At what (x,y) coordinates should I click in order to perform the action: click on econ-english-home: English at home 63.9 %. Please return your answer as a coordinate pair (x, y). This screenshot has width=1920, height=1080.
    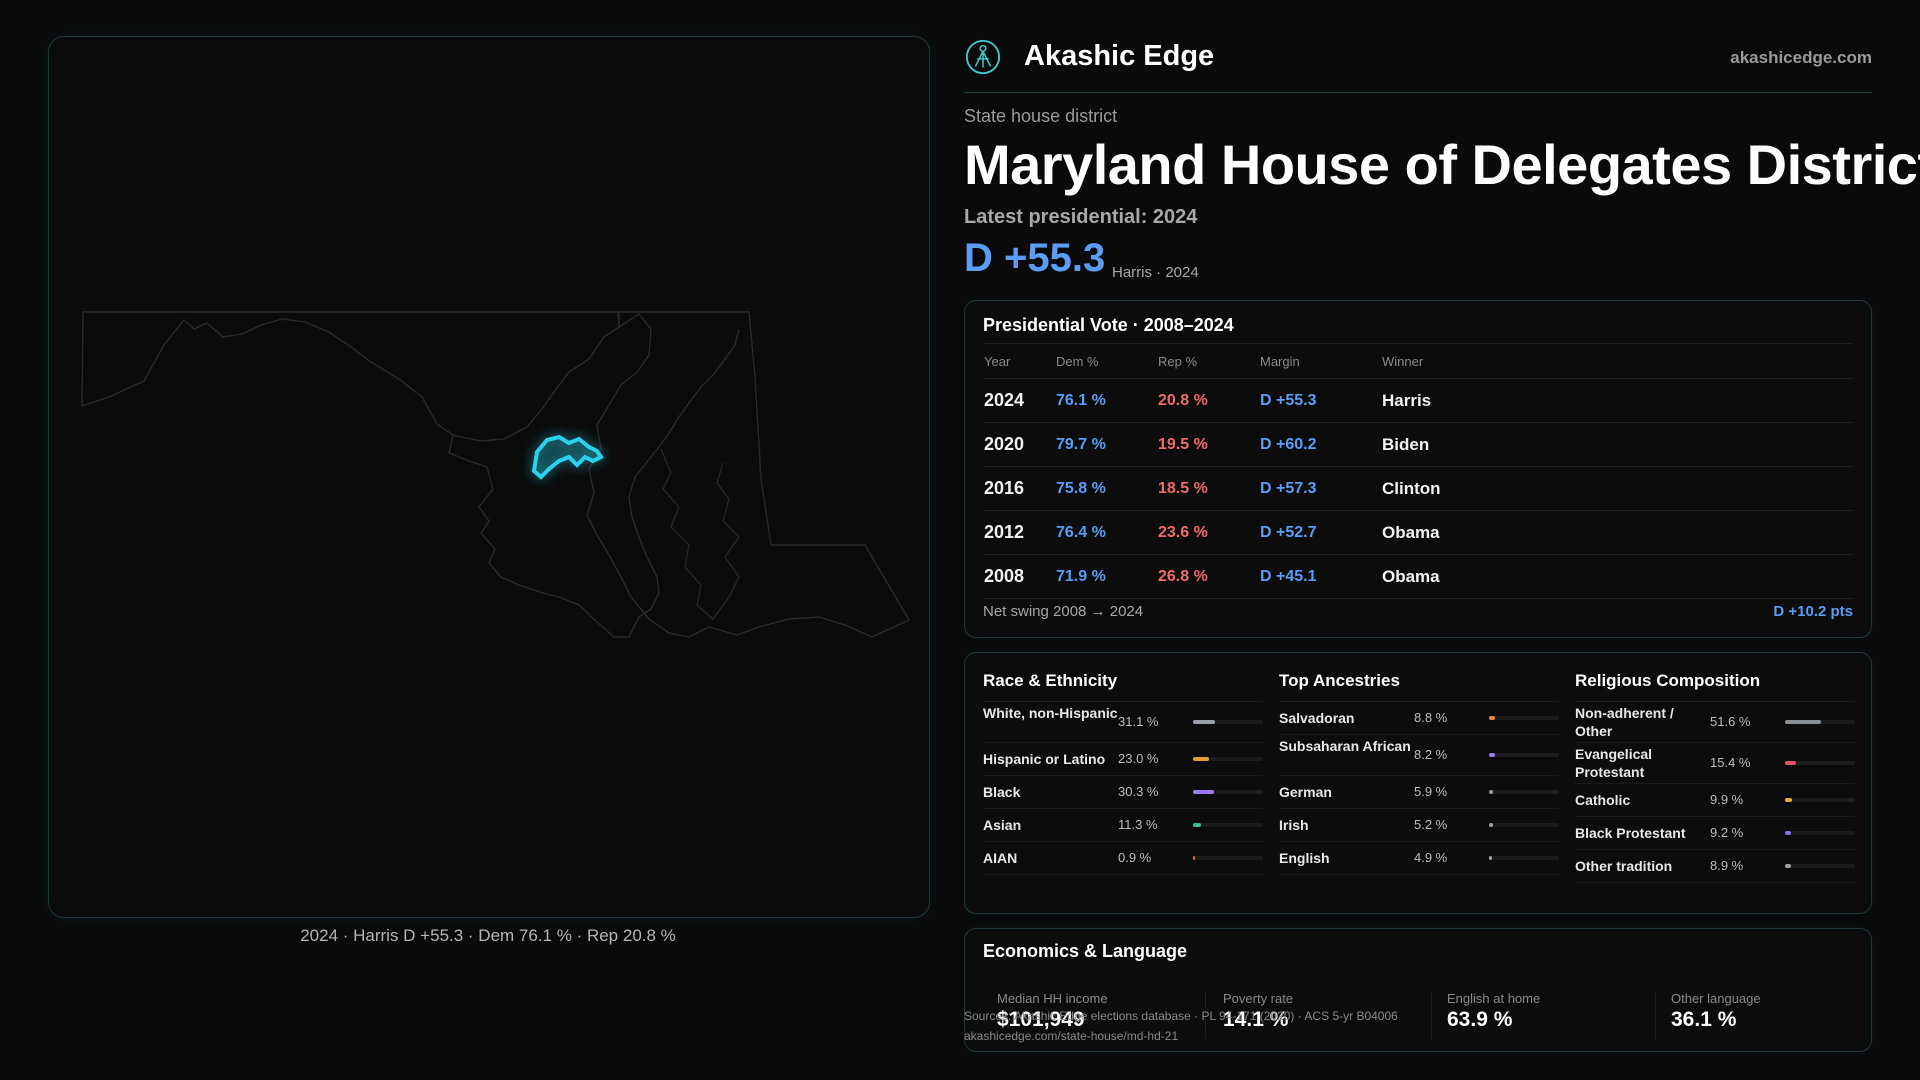
    Looking at the image, I should click on (1547, 1011).